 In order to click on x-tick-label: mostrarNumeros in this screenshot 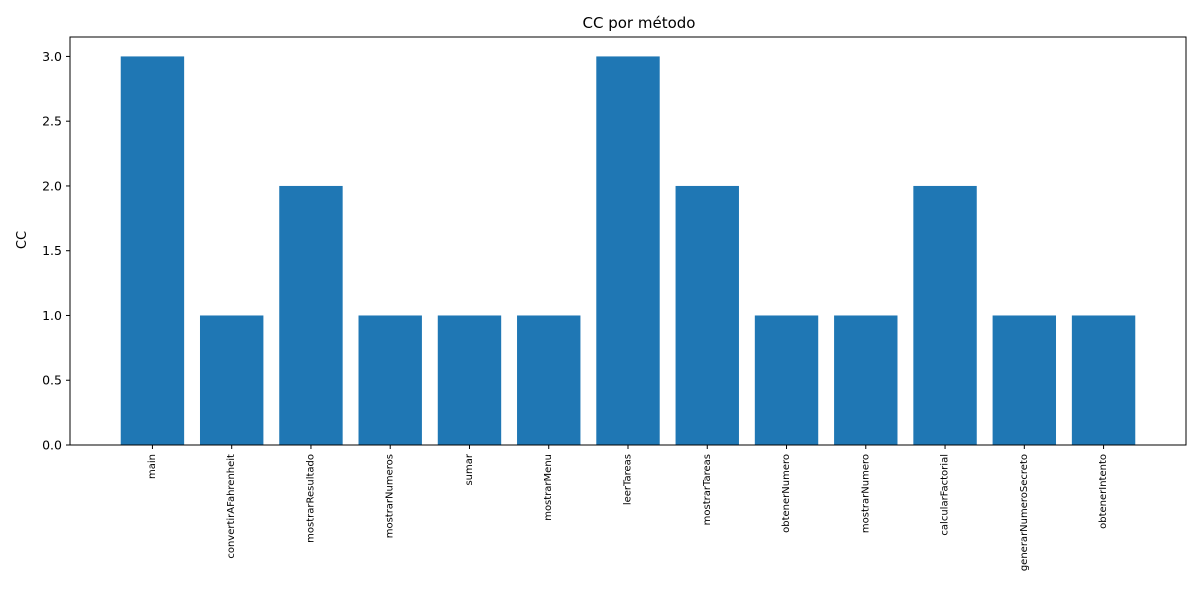, I will do `click(390, 496)`.